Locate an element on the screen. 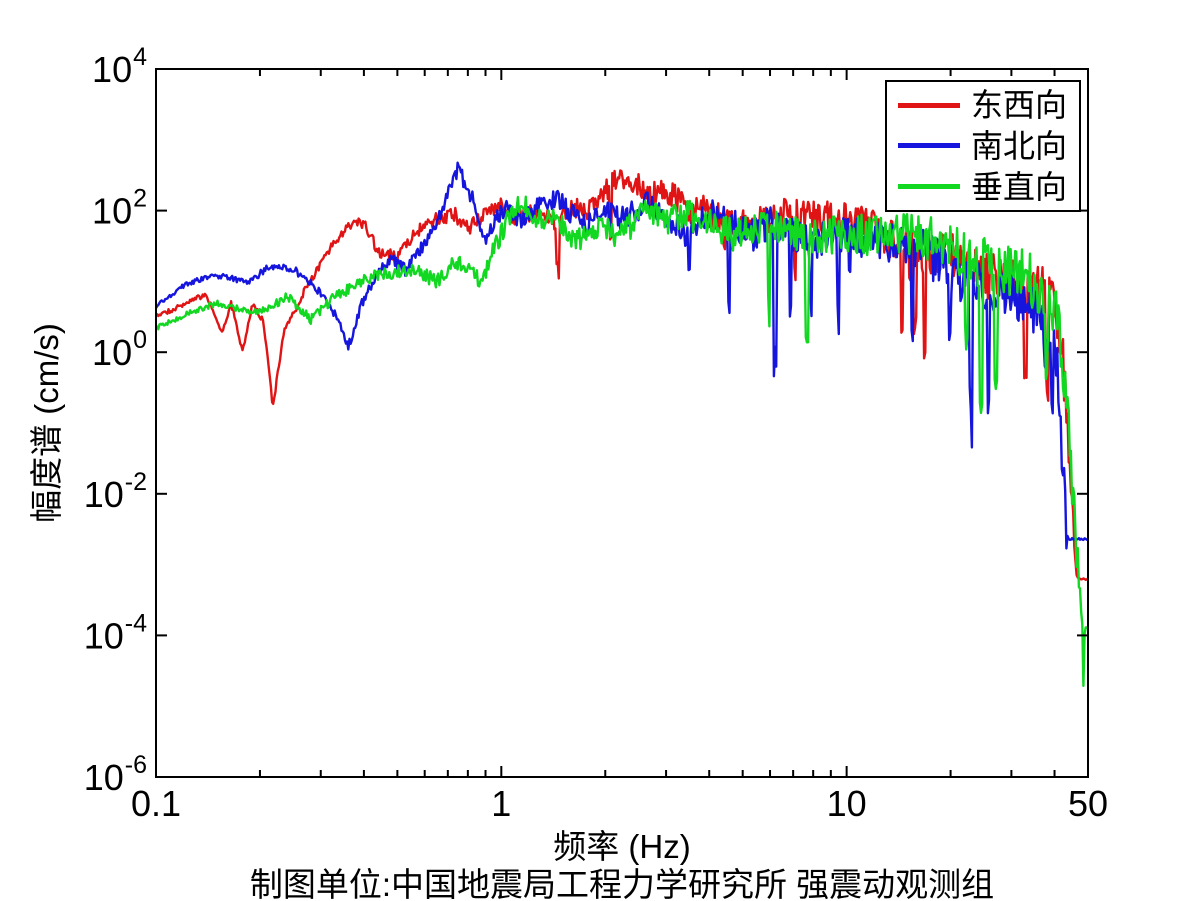 This screenshot has width=1201, height=901. x-tick-label: 10 is located at coordinates (847, 803).